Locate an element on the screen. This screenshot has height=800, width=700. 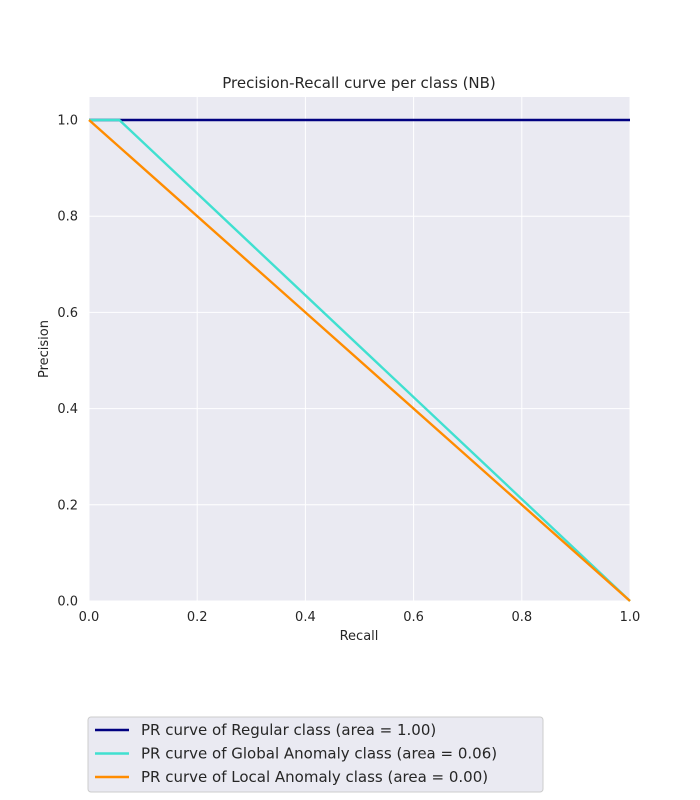
y-tick-label: 0.6 is located at coordinates (67, 313).